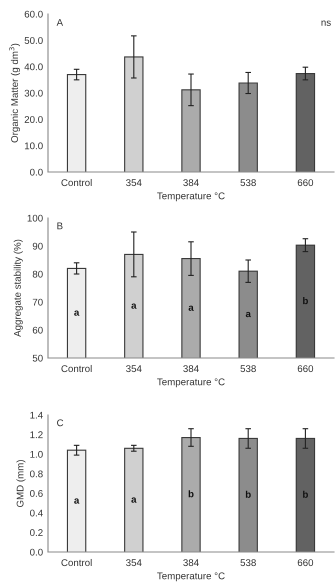  What do you see at coordinates (21, 484) in the screenshot?
I see `y-axis-title: GMD (mm)` at bounding box center [21, 484].